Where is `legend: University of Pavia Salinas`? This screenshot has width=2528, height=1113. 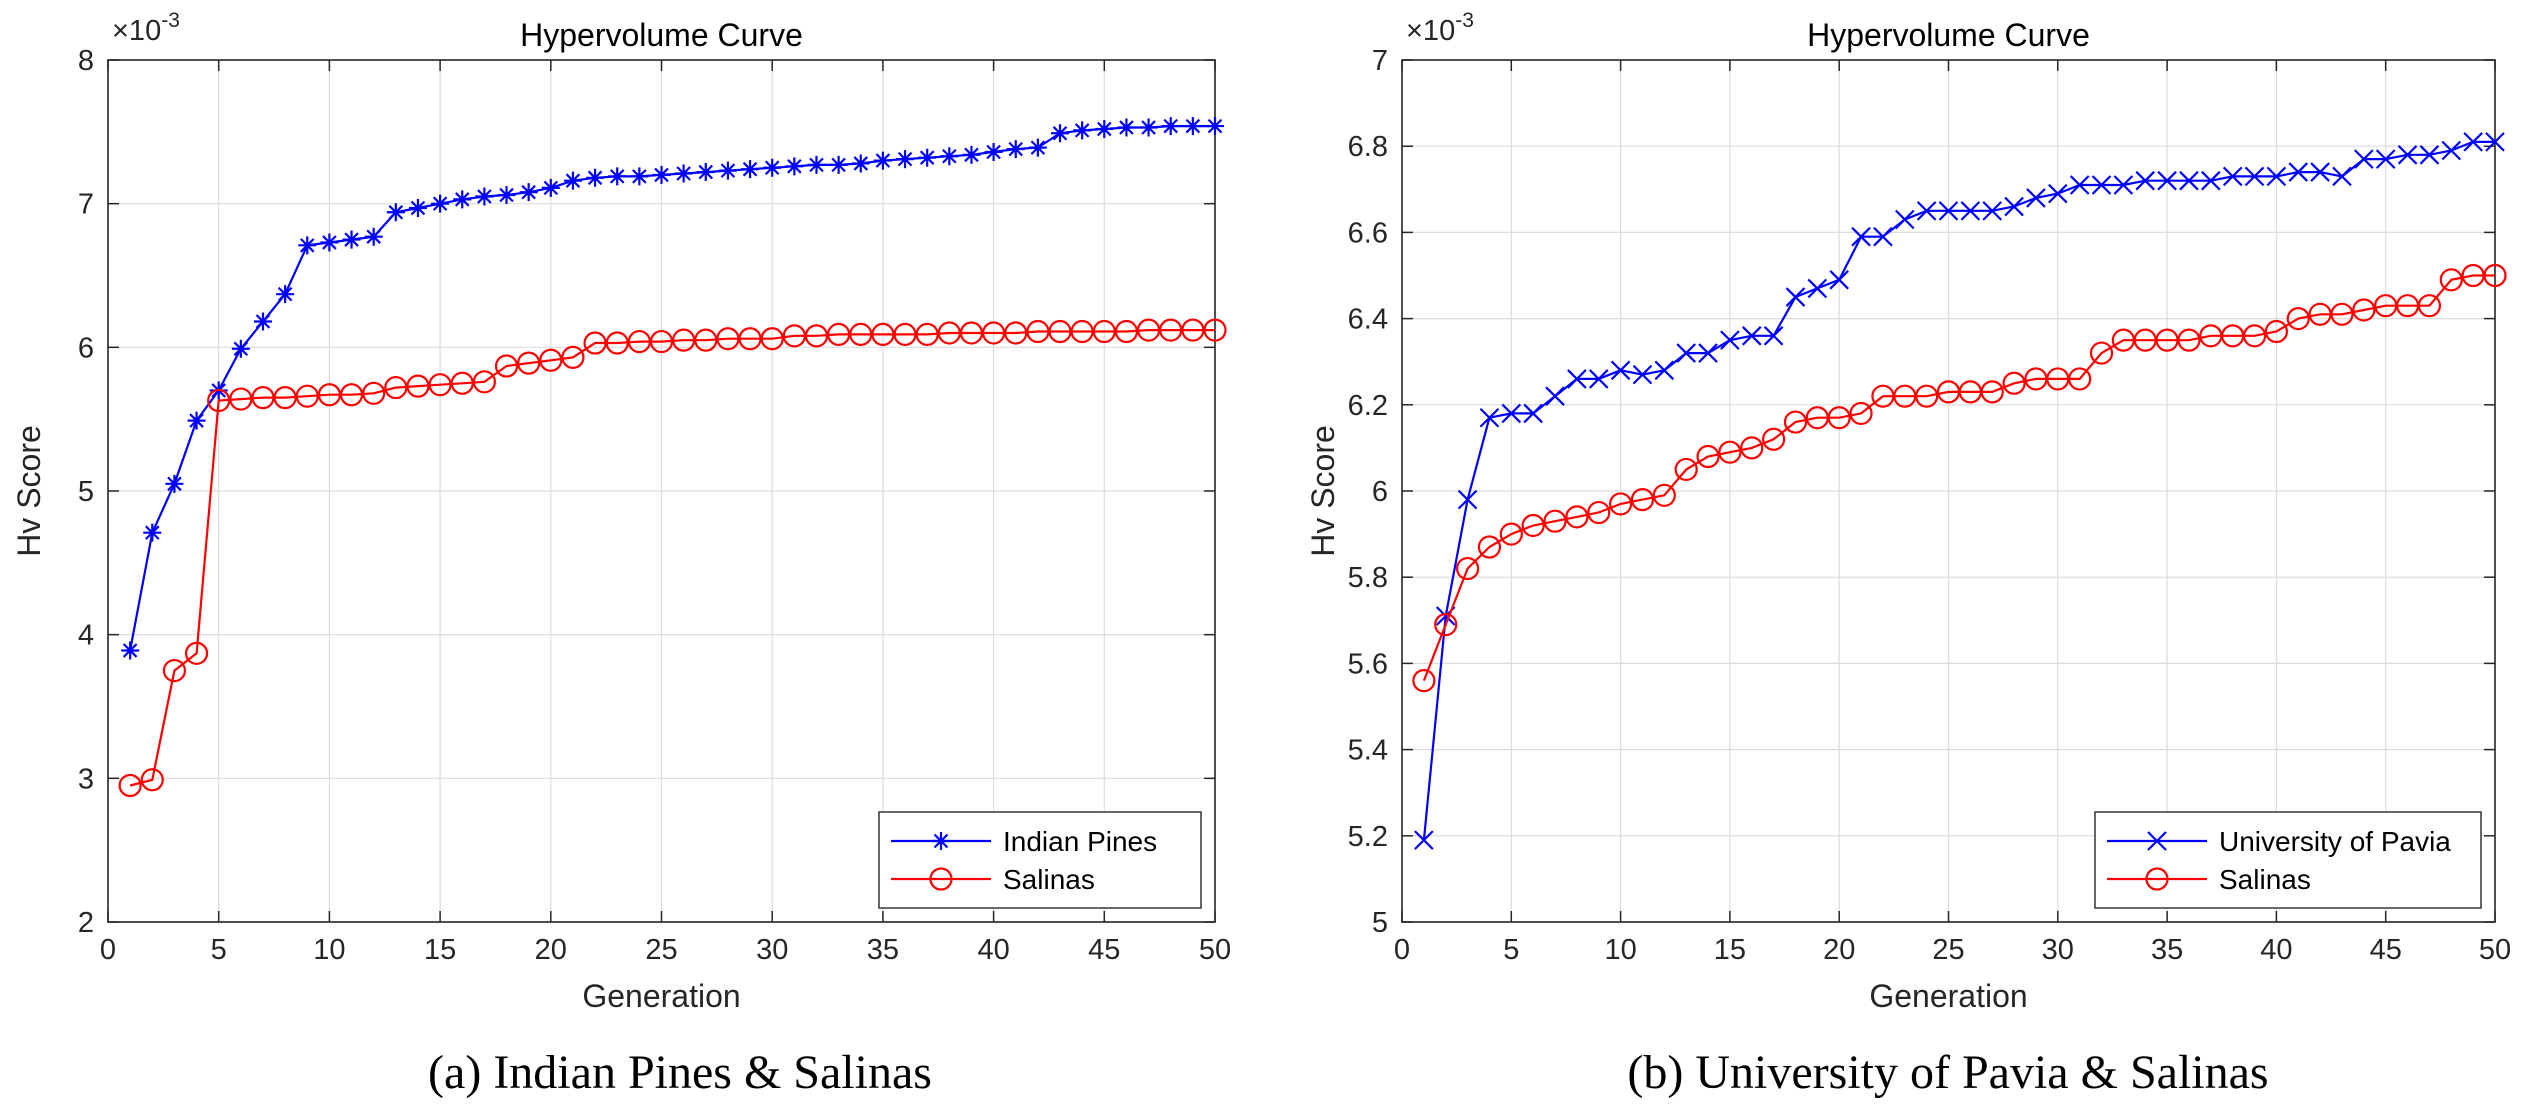
legend: University of Pavia Salinas is located at coordinates (2288, 860).